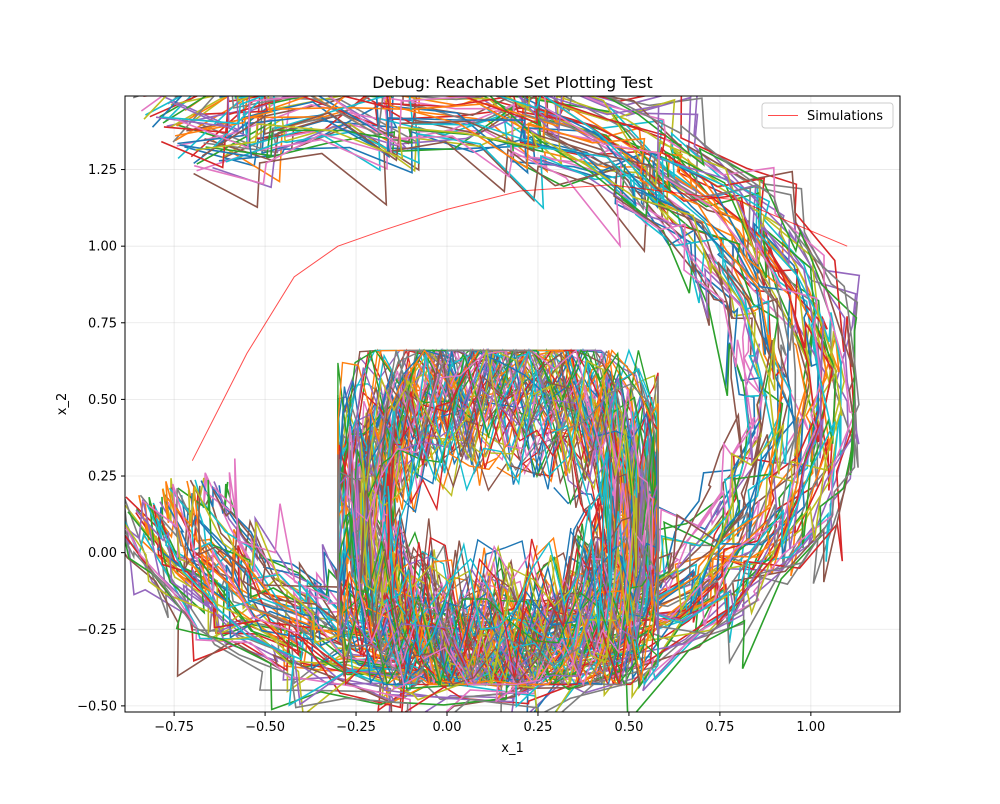  What do you see at coordinates (102, 553) in the screenshot?
I see `y-tick-label: 0.00` at bounding box center [102, 553].